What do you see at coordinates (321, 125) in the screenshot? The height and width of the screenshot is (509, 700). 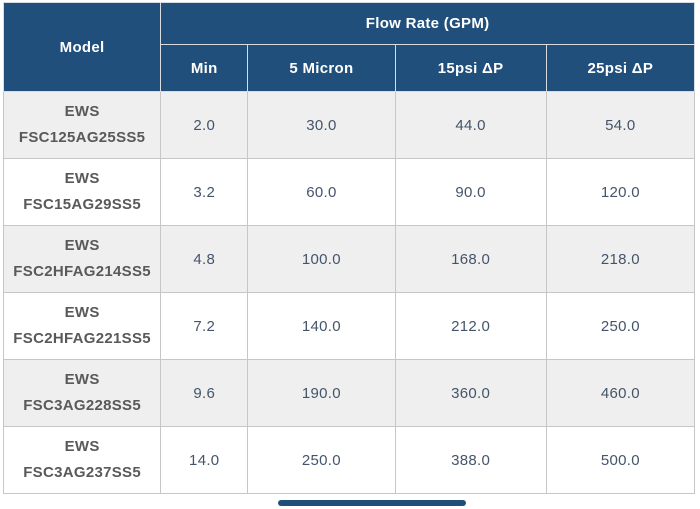 I see `value-cell: 30.0` at bounding box center [321, 125].